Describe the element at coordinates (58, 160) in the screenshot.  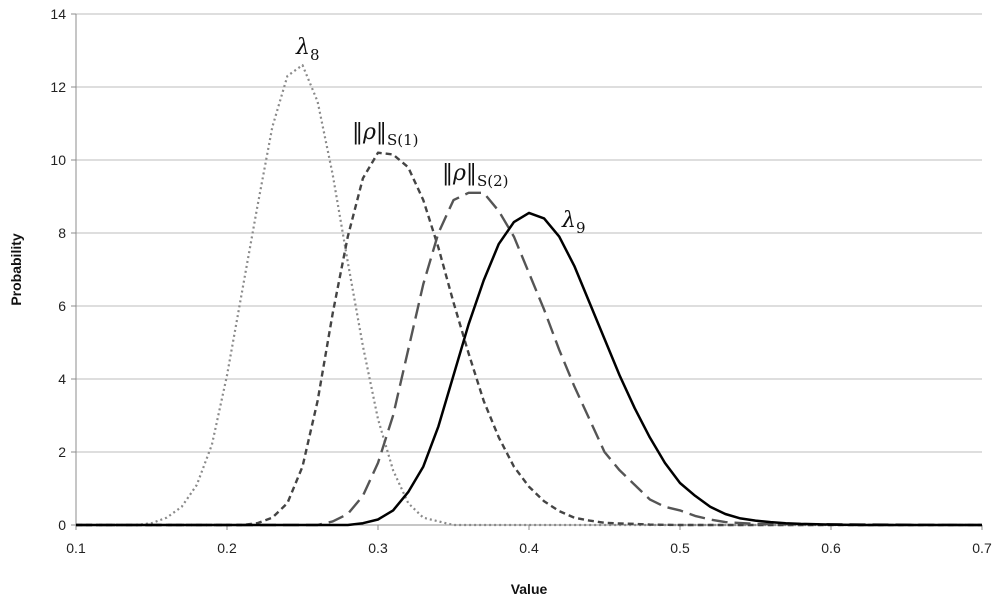
I see `y-tick-label: 10` at that location.